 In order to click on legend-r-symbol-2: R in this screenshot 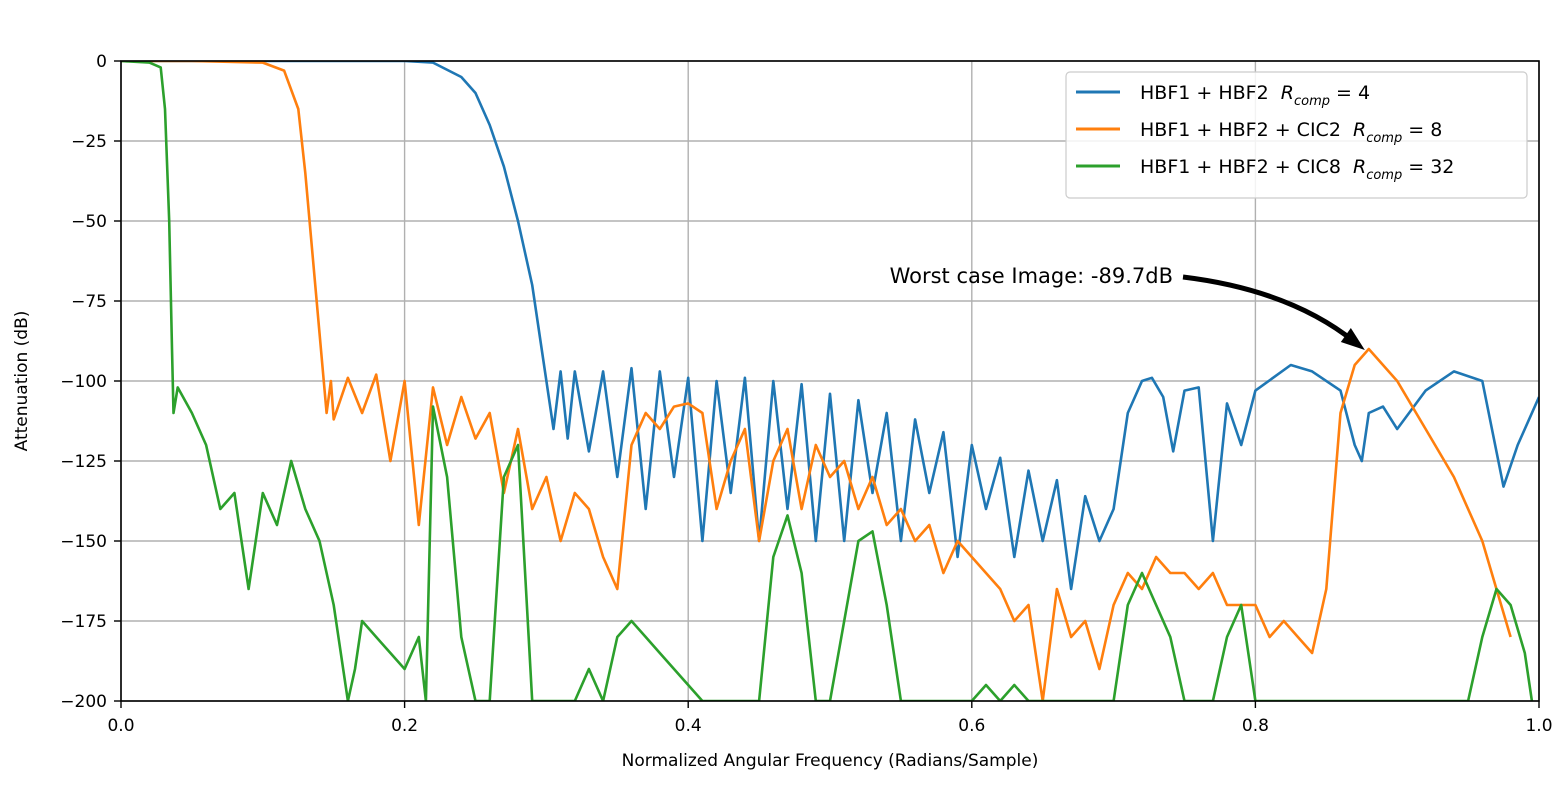, I will do `click(1359, 167)`.